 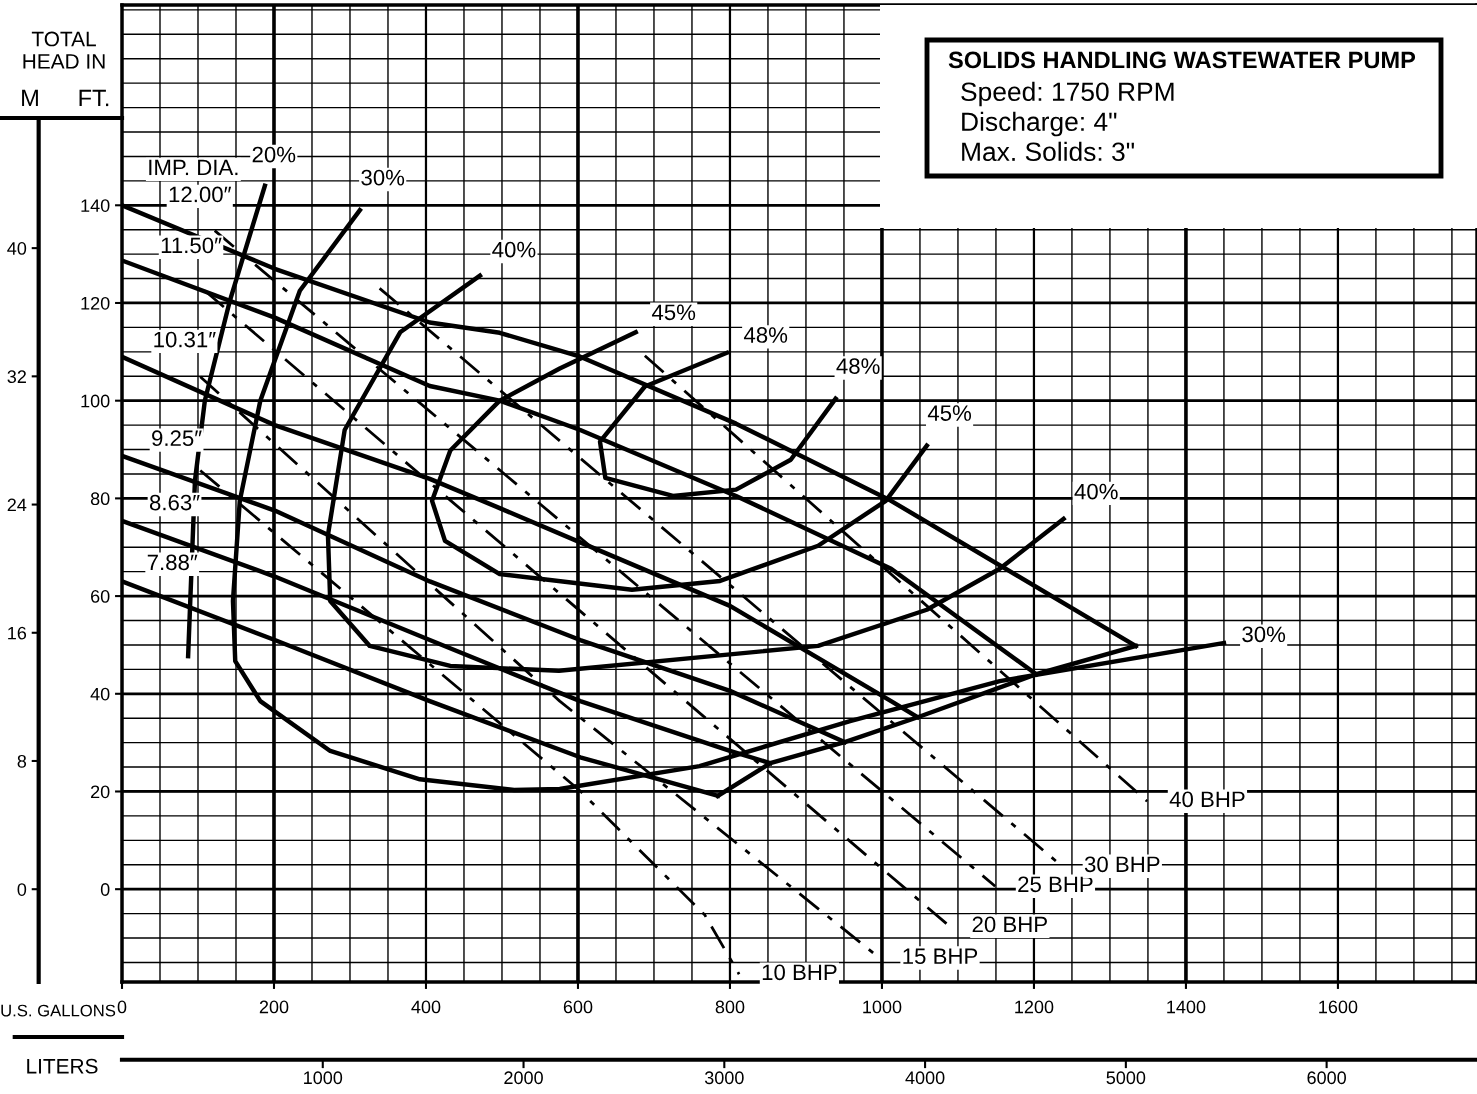 I want to click on annotation: 20%, so click(x=274, y=154).